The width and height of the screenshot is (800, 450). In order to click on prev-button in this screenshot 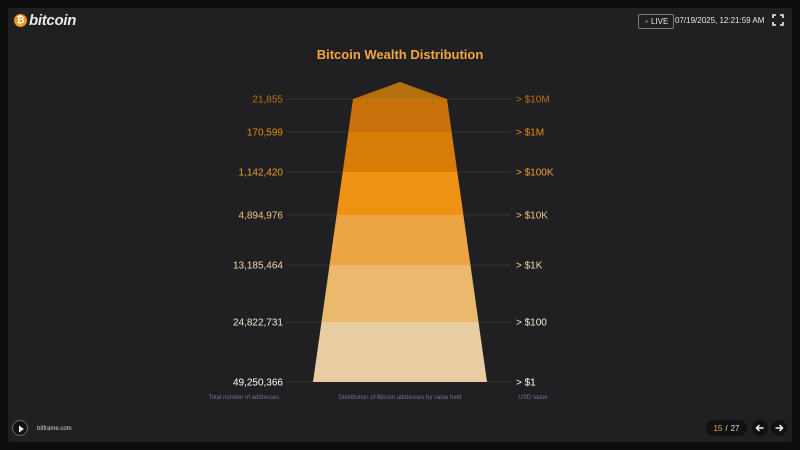, I will do `click(760, 428)`.